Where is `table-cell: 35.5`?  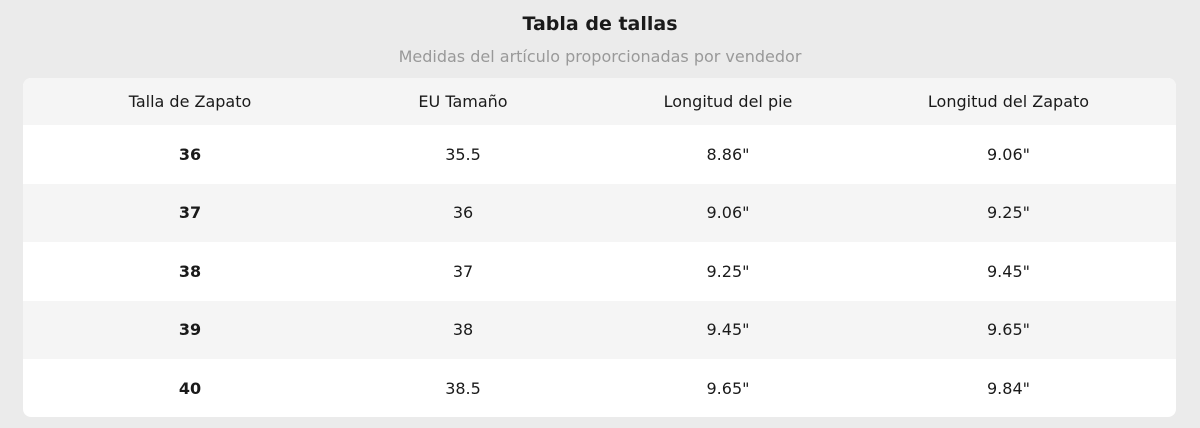 table-cell: 35.5 is located at coordinates (463, 154).